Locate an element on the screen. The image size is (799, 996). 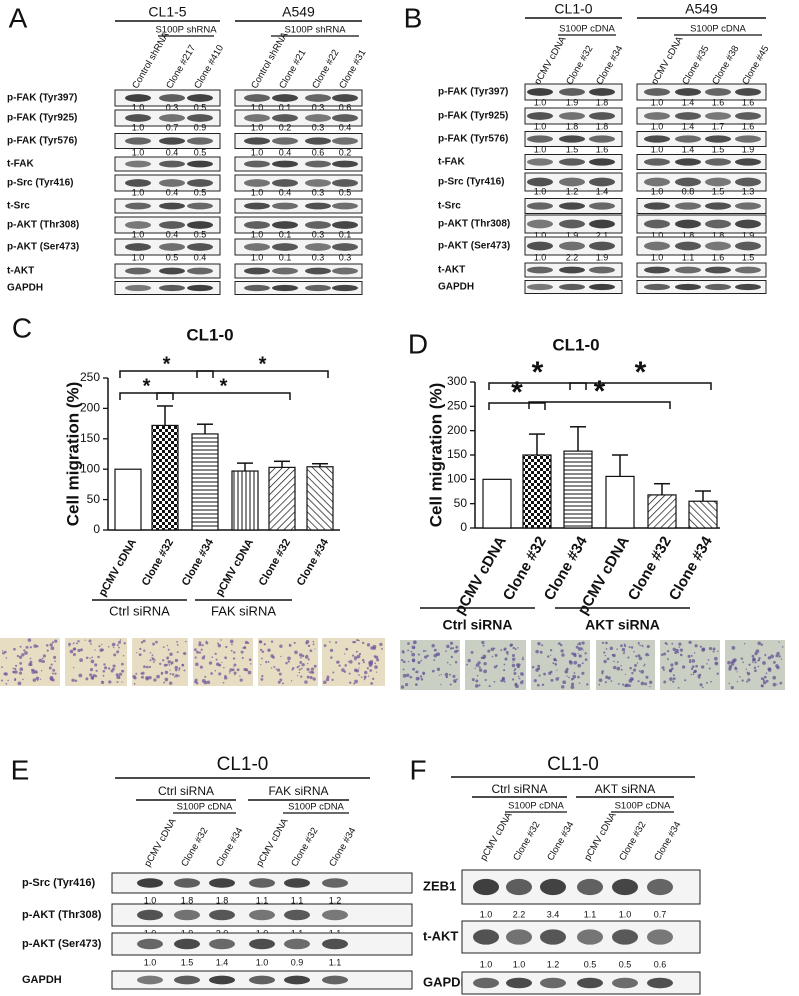
chart-title: CL1-0 is located at coordinates (209, 334).